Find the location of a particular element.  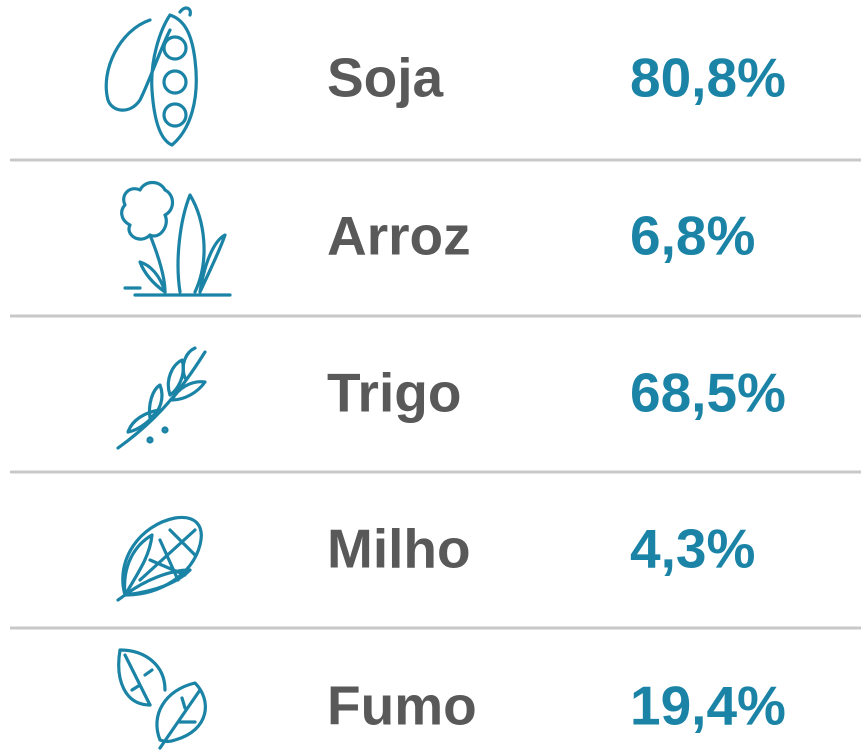

crop-share: 4,3% is located at coordinates (692, 549).